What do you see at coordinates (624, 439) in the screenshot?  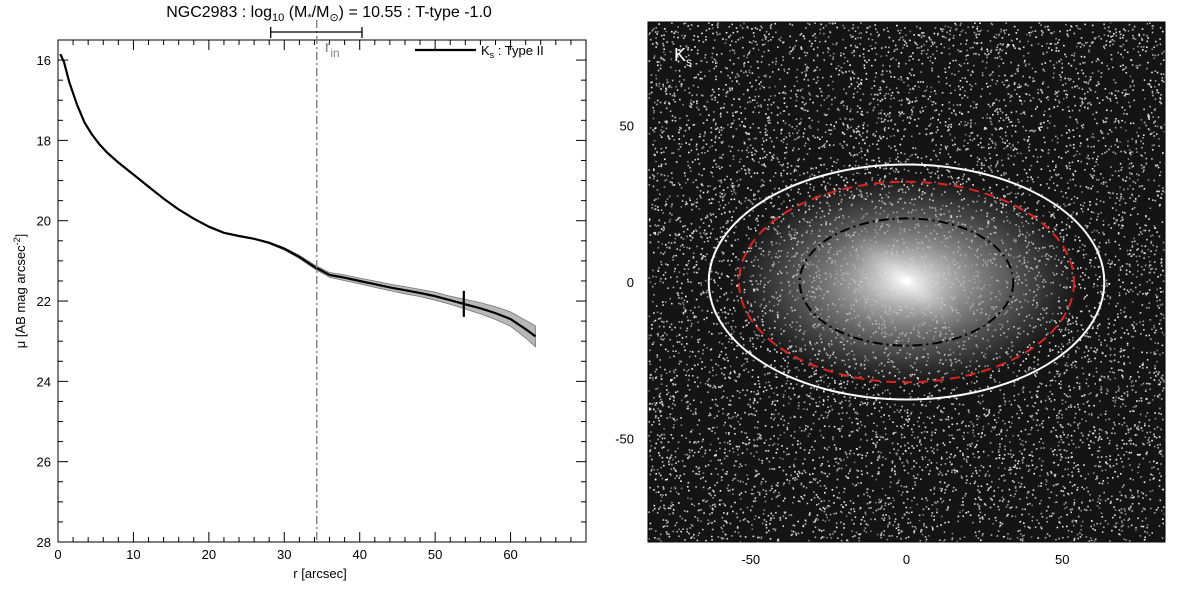 I see `image-y-tick-label: -50` at bounding box center [624, 439].